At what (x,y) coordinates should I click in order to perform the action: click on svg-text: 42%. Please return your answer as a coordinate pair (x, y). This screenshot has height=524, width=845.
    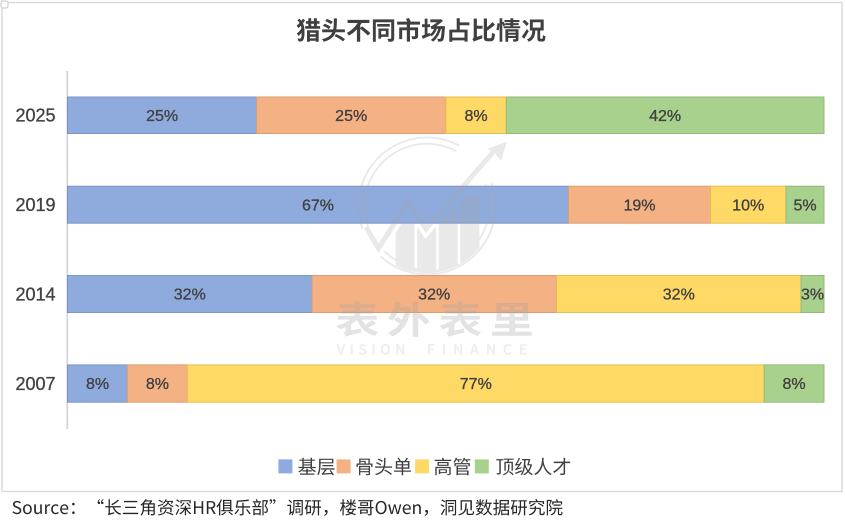
    Looking at the image, I should click on (665, 116).